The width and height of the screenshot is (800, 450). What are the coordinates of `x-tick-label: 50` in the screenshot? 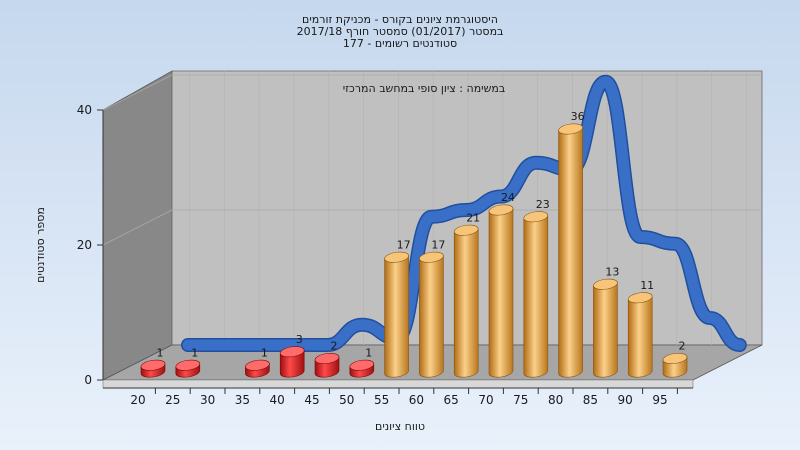 It's located at (346, 400).